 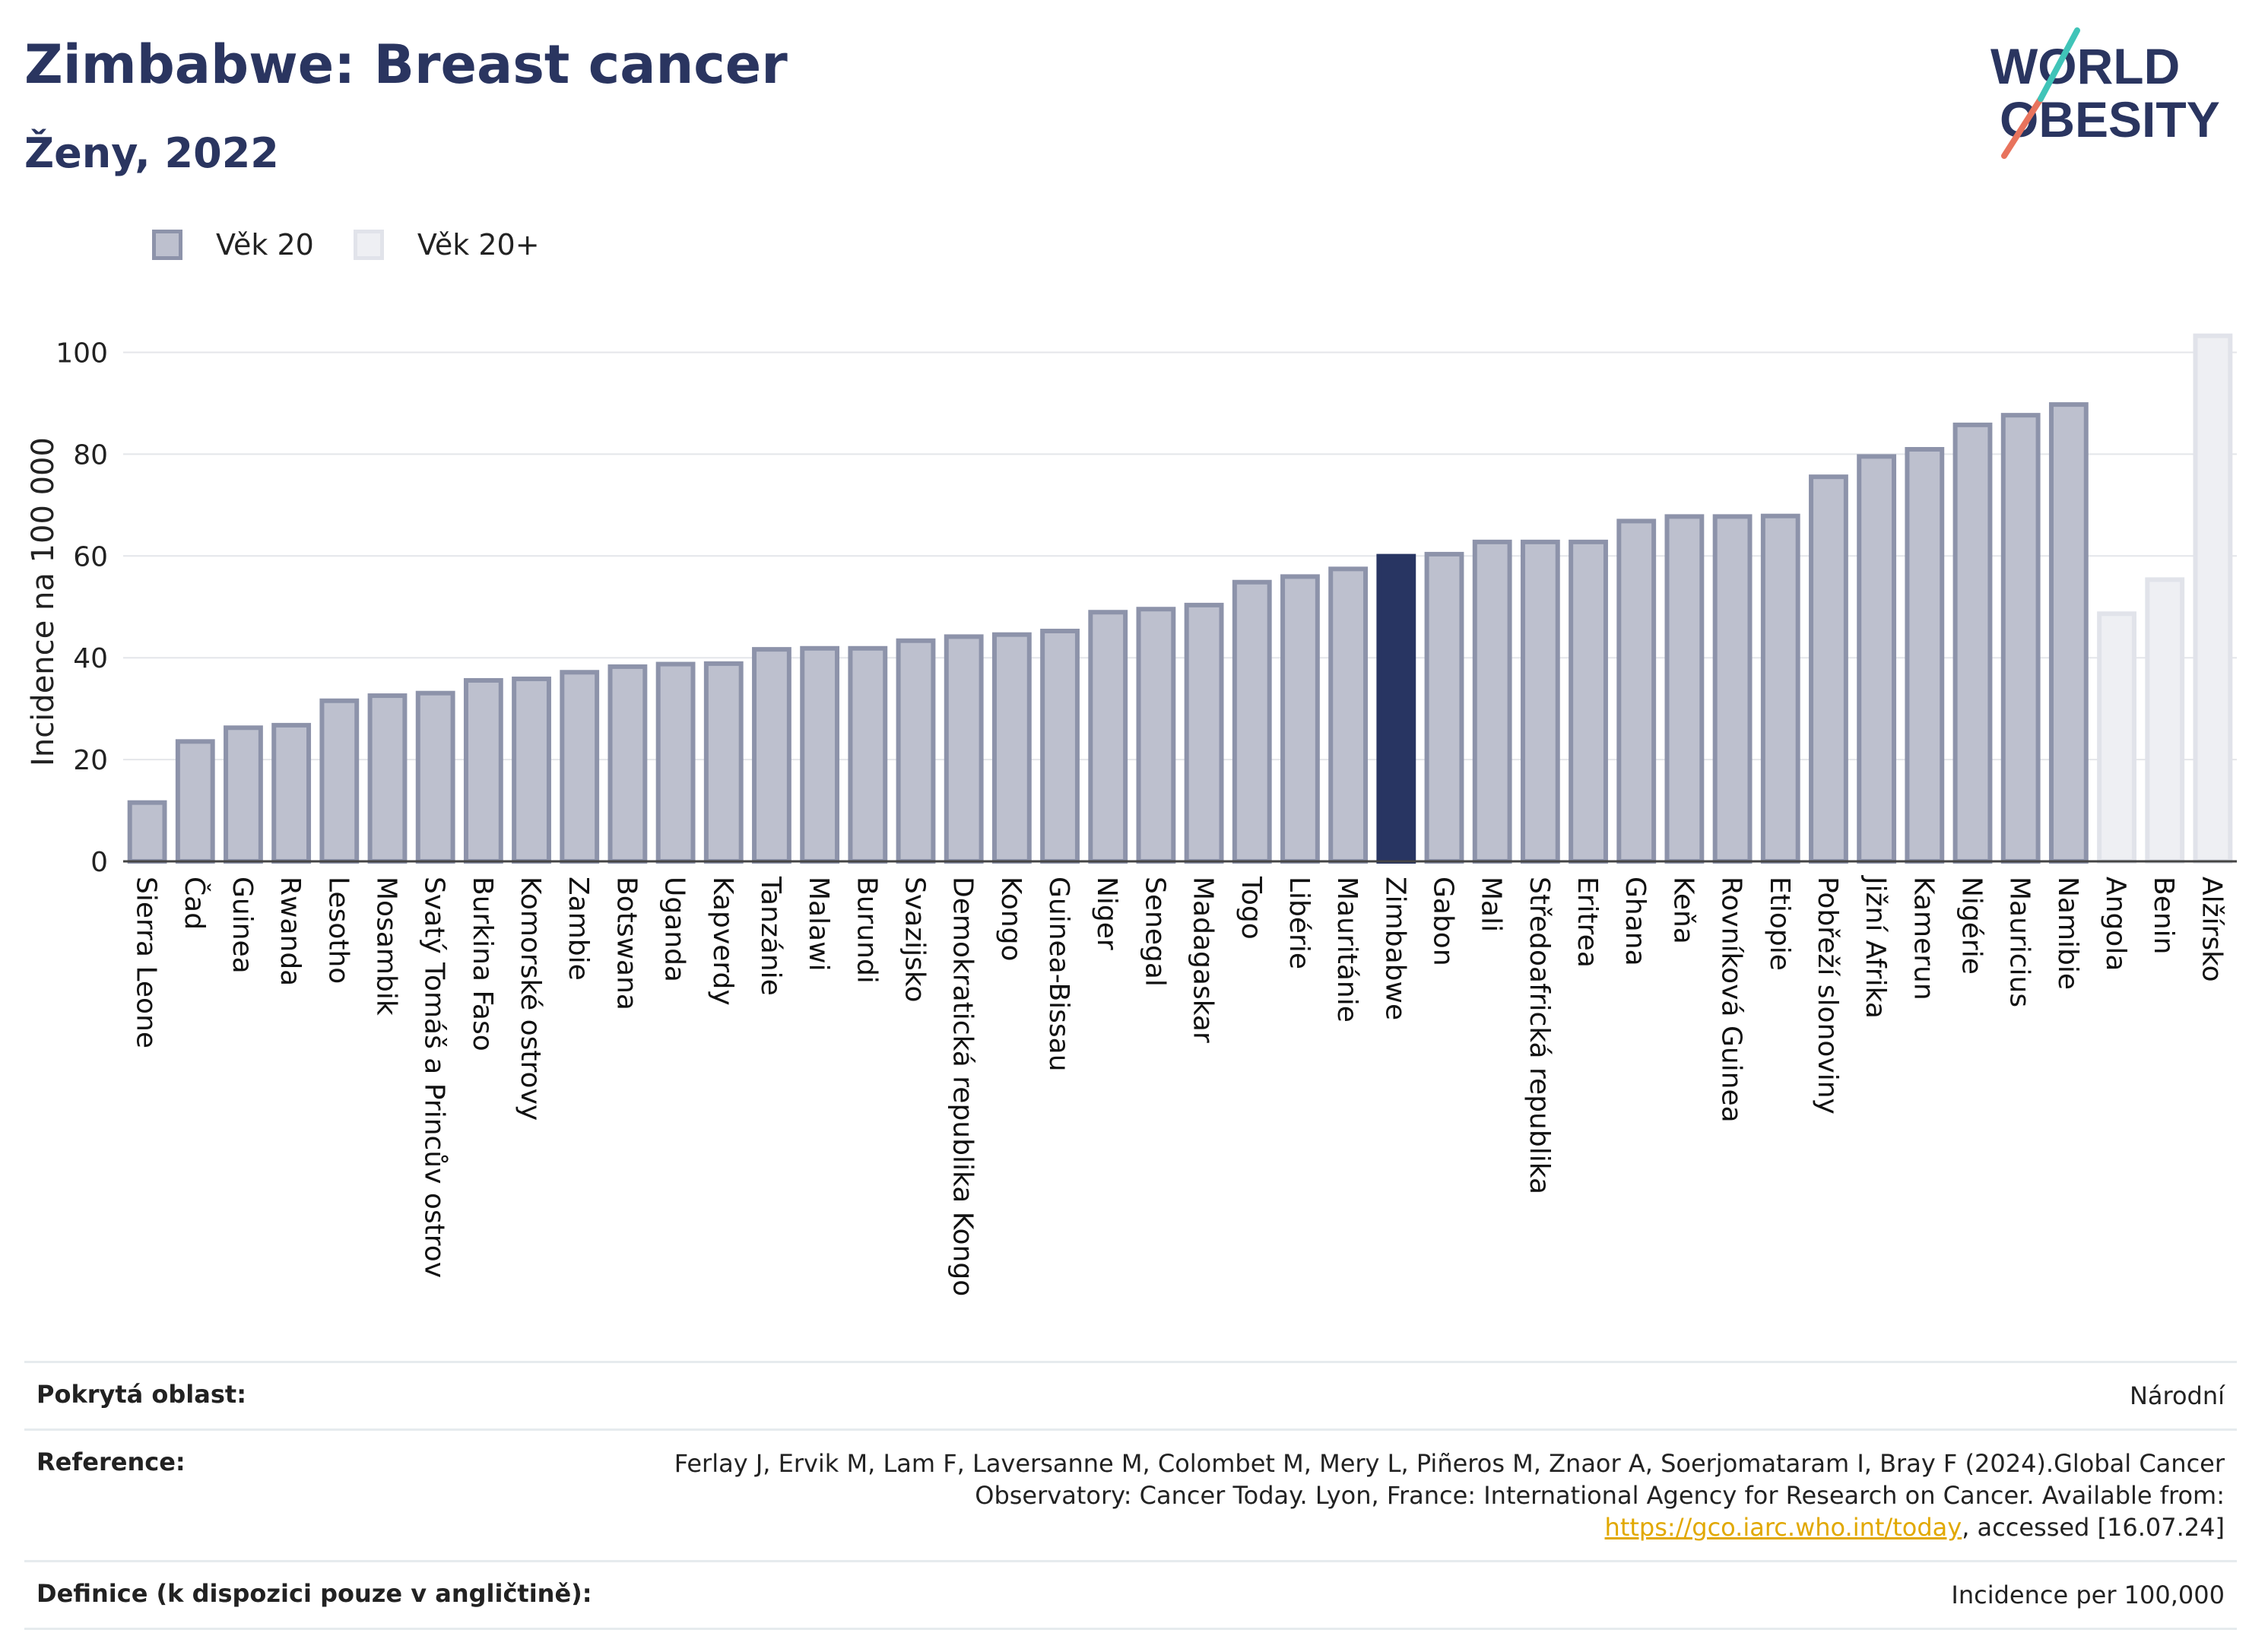 What do you see at coordinates (90, 658) in the screenshot?
I see `y-tick-label: 40` at bounding box center [90, 658].